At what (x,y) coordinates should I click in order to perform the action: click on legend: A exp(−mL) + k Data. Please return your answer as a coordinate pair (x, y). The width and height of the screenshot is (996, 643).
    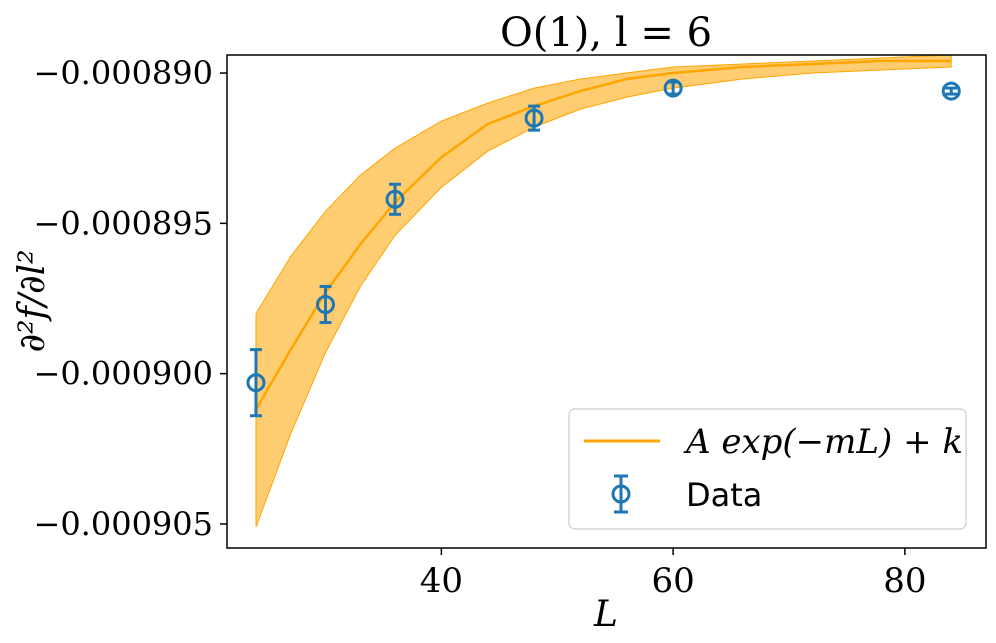
    Looking at the image, I should click on (767, 469).